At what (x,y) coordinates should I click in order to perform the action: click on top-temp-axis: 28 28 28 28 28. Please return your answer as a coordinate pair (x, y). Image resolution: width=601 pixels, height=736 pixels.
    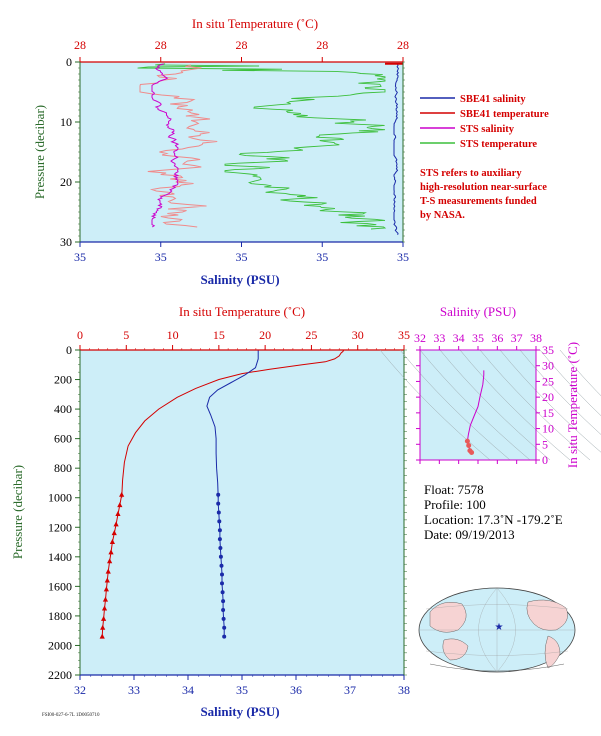
    Looking at the image, I should click on (241, 50).